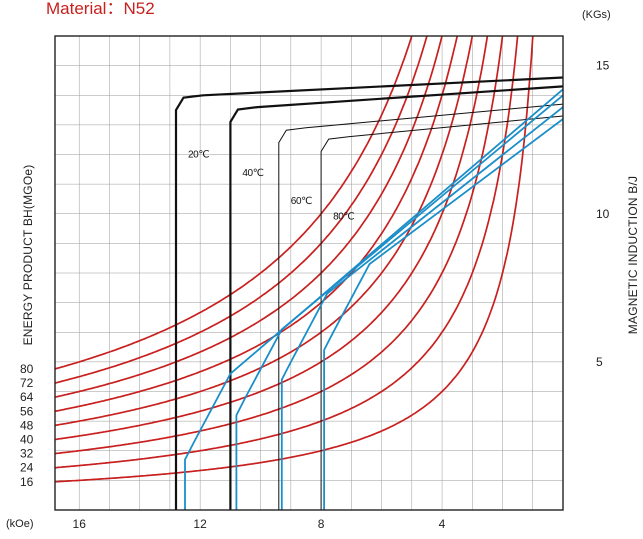  What do you see at coordinates (200, 524) in the screenshot?
I see `x-tick-12: 12` at bounding box center [200, 524].